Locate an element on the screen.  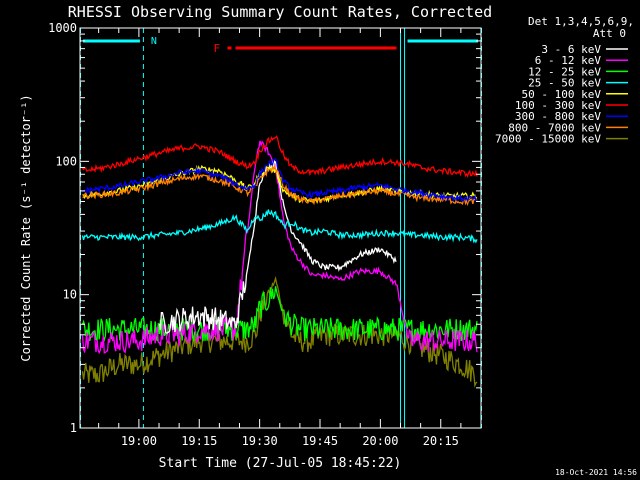
legend-label: 50 - 100 keV is located at coordinates (562, 94).